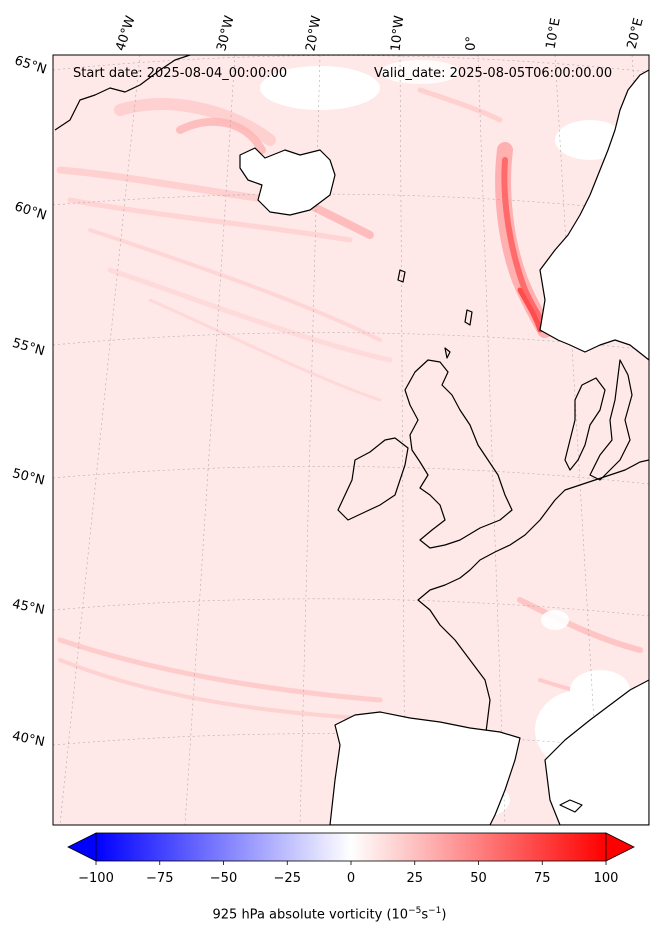  Describe the element at coordinates (471, 43) in the screenshot. I see `lon-label-0: 0°` at that location.